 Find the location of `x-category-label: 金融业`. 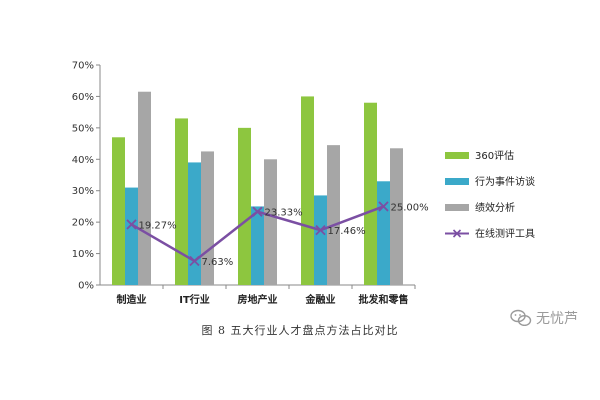

x-category-label: 金融业 is located at coordinates (320, 299).